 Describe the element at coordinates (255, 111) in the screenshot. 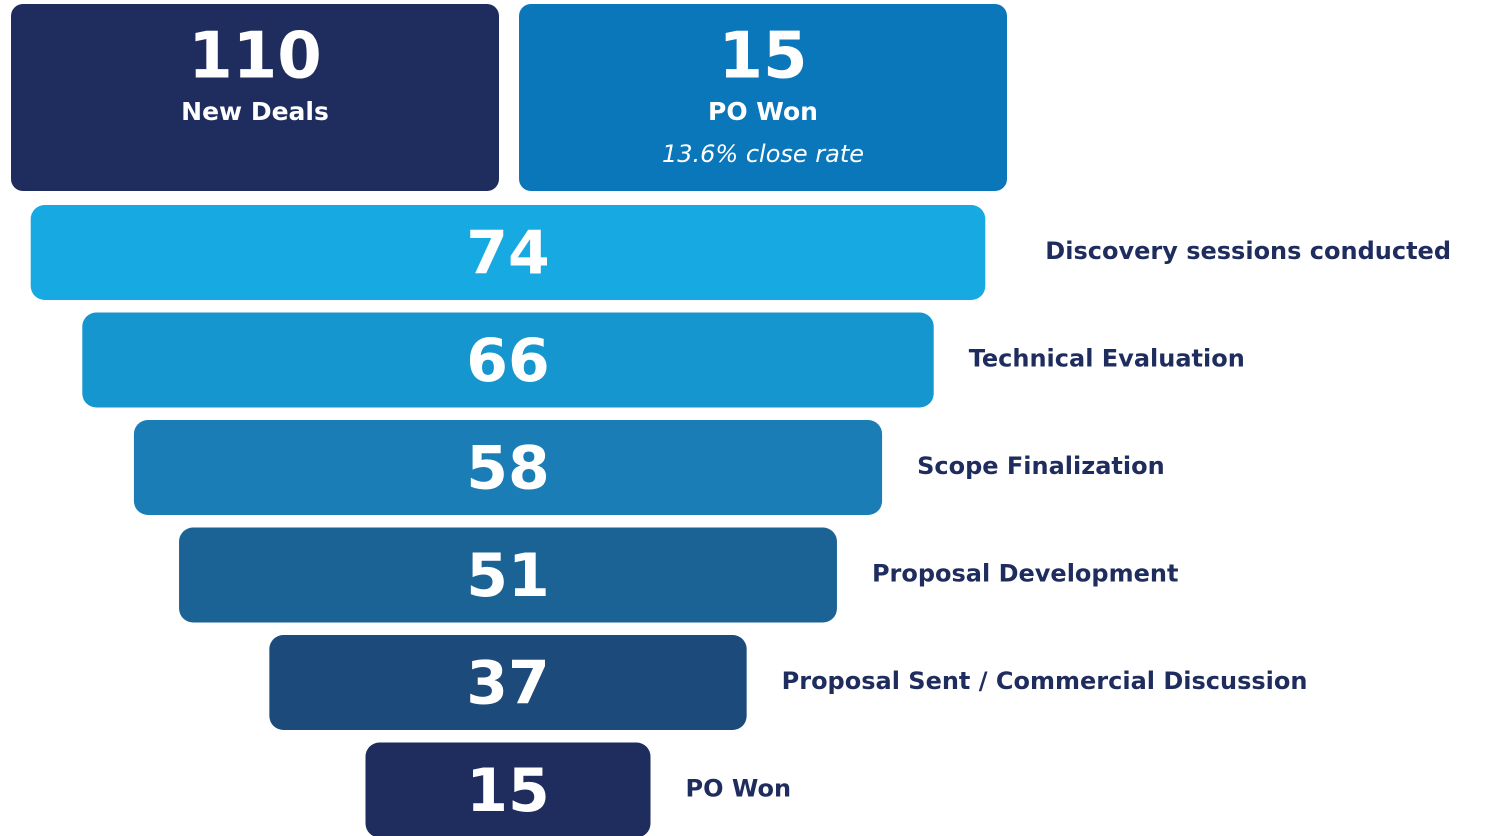

I see `kpi-label: New Deals` at that location.